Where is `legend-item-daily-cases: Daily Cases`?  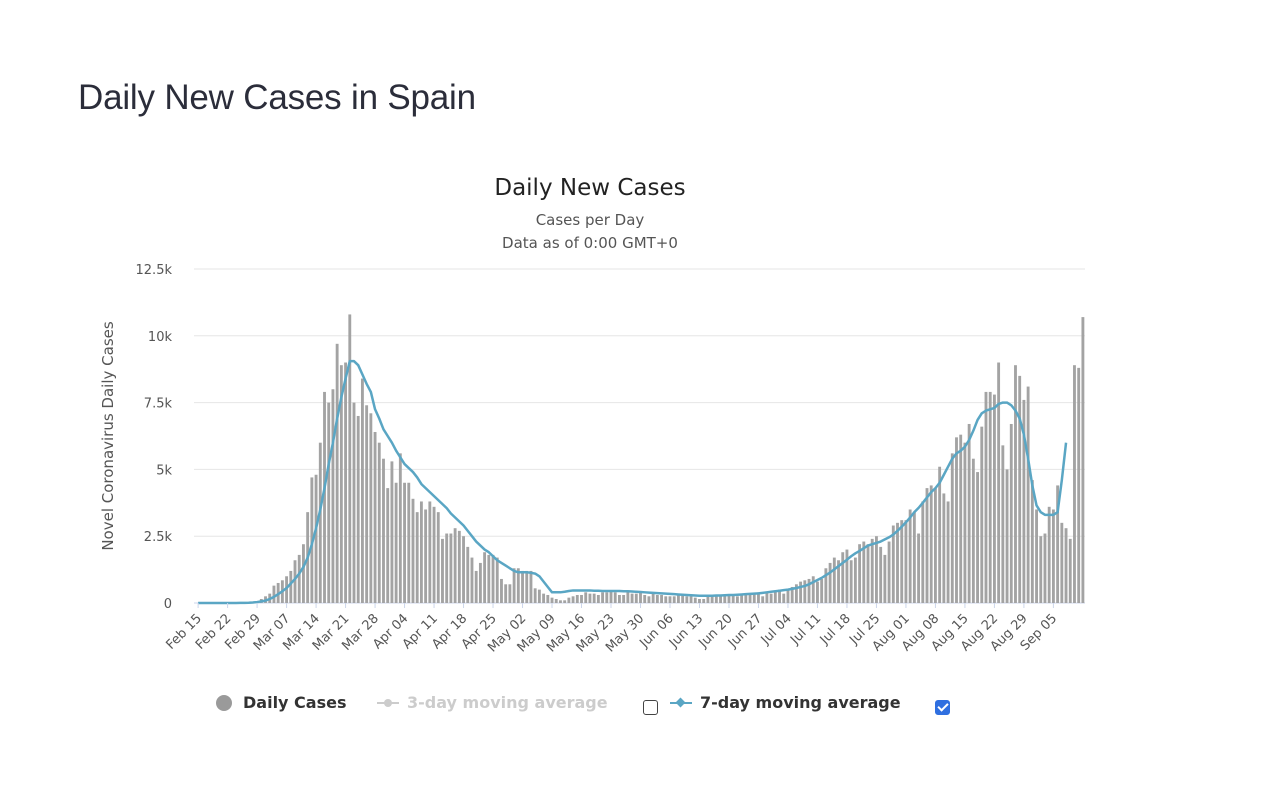 legend-item-daily-cases: Daily Cases is located at coordinates (281, 702).